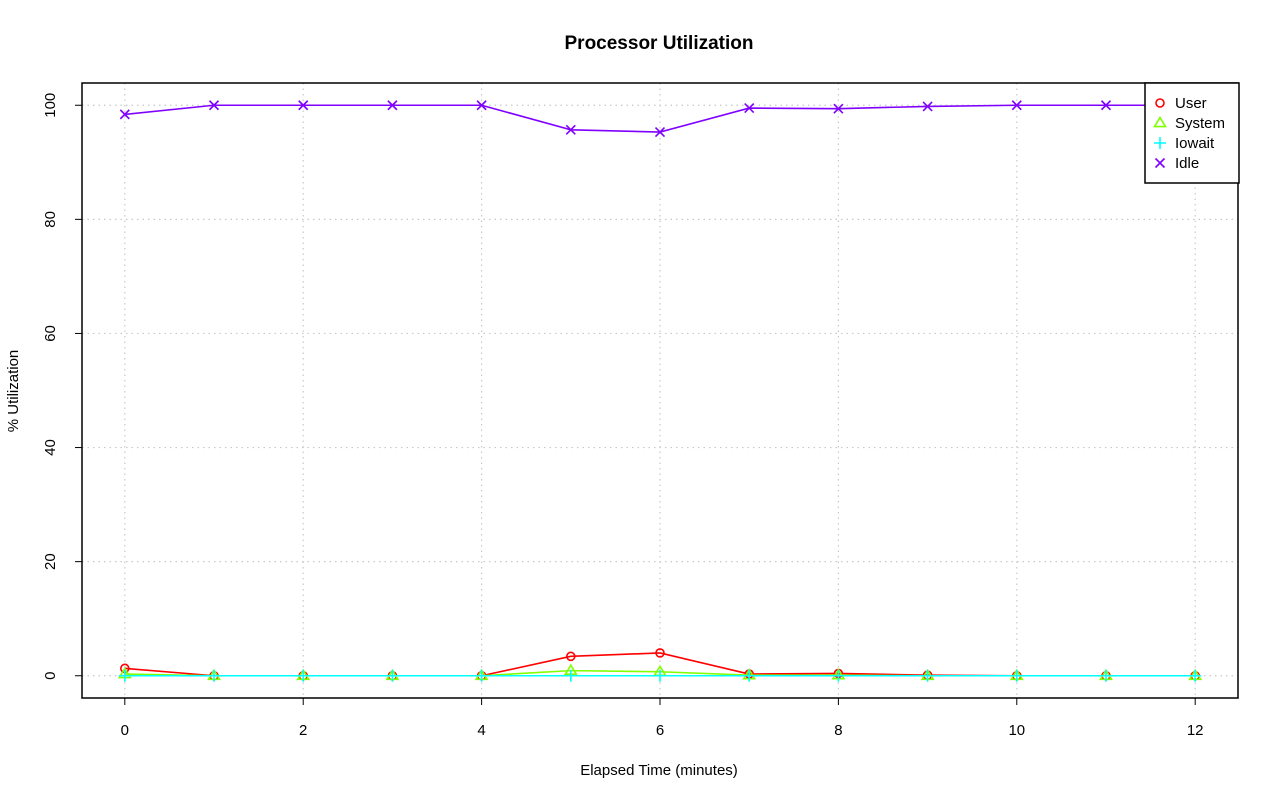 This screenshot has width=1280, height=801. I want to click on legend-label-iowait: Iowait, so click(1195, 143).